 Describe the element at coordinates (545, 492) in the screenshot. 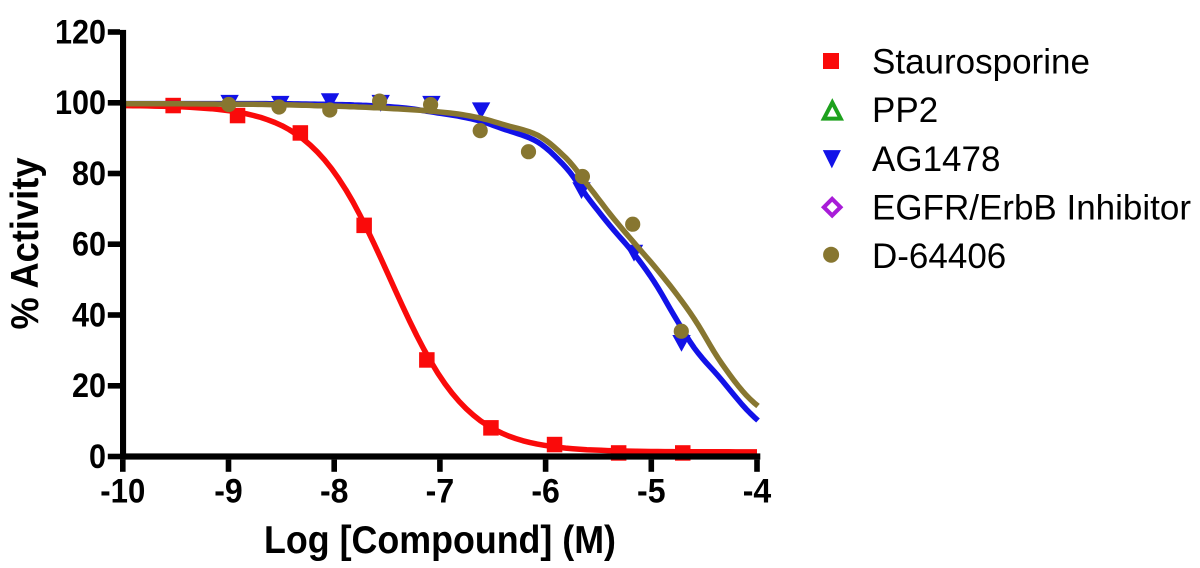

I see `svg-text: -6` at that location.